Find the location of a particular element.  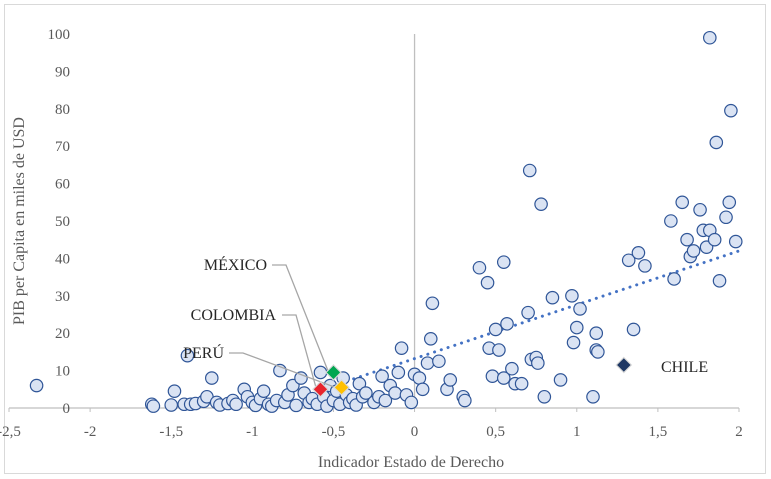

annotation-chile: CHILE is located at coordinates (684, 367).